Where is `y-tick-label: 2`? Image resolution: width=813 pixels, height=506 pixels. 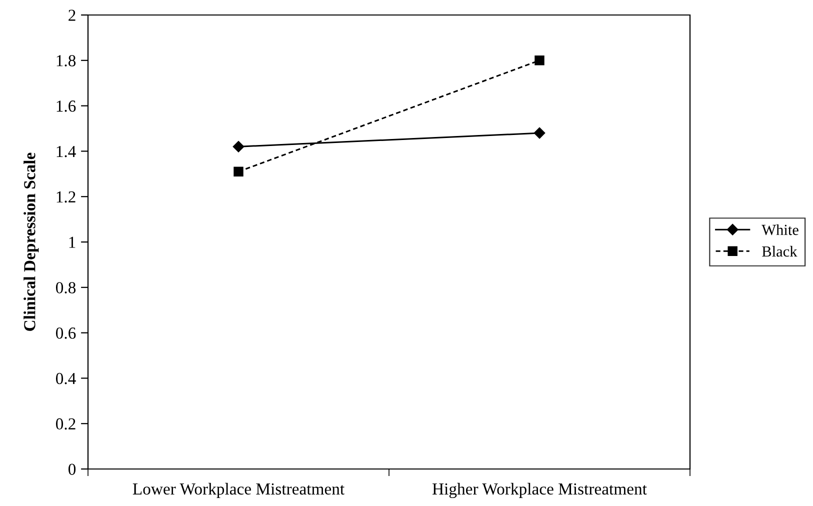 y-tick-label: 2 is located at coordinates (72, 15).